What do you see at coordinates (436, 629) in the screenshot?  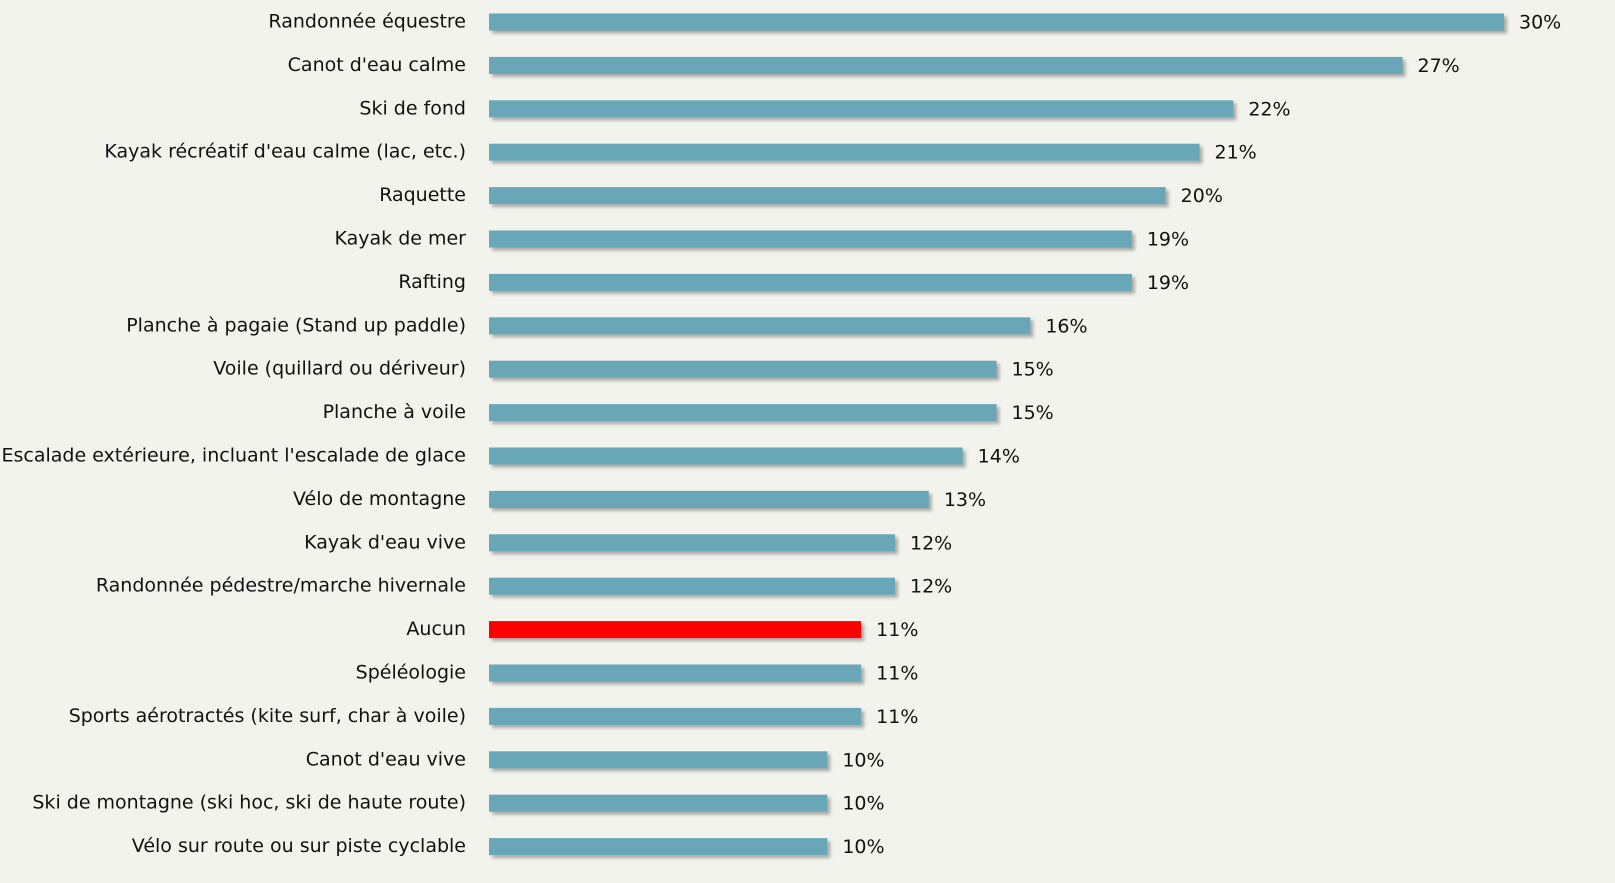 I see `category-label: Aucun` at bounding box center [436, 629].